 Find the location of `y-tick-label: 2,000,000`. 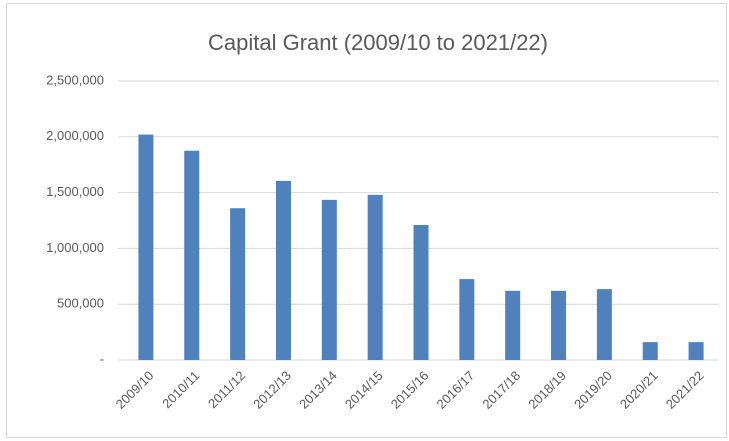

y-tick-label: 2,000,000 is located at coordinates (75, 135).